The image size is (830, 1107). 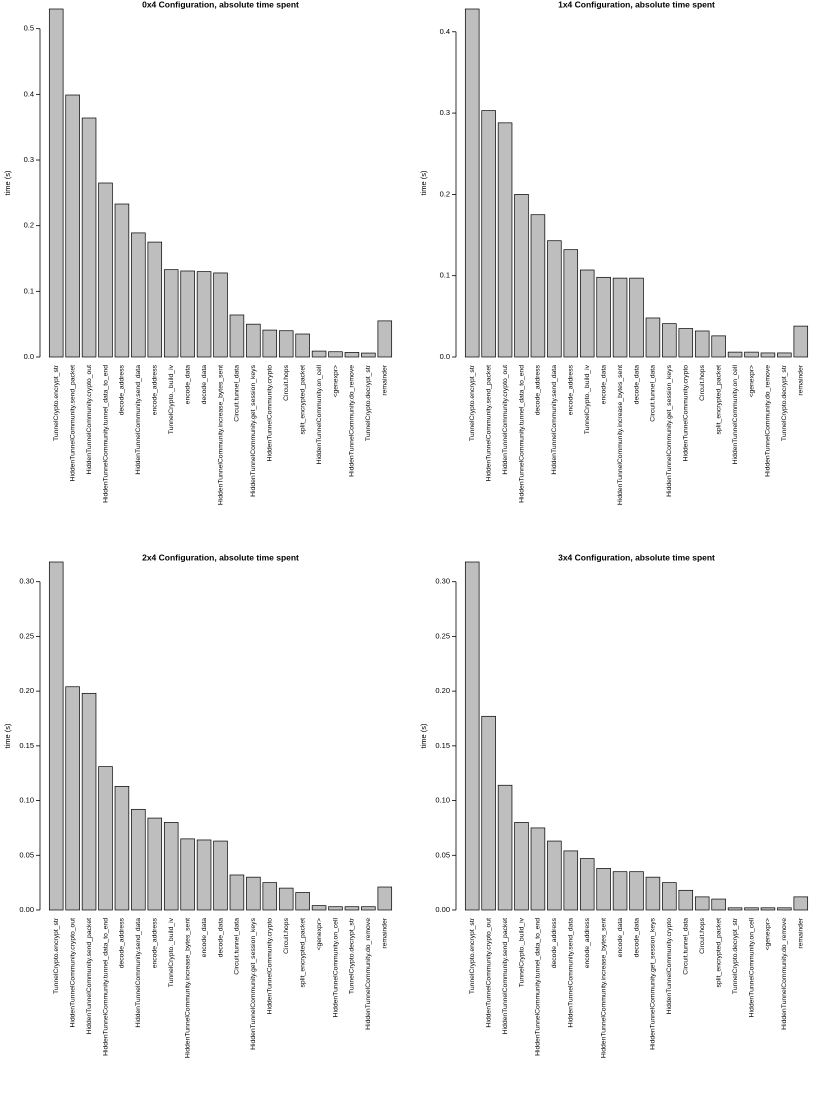 What do you see at coordinates (445, 112) in the screenshot?
I see `y-tick-label: 0.3` at bounding box center [445, 112].